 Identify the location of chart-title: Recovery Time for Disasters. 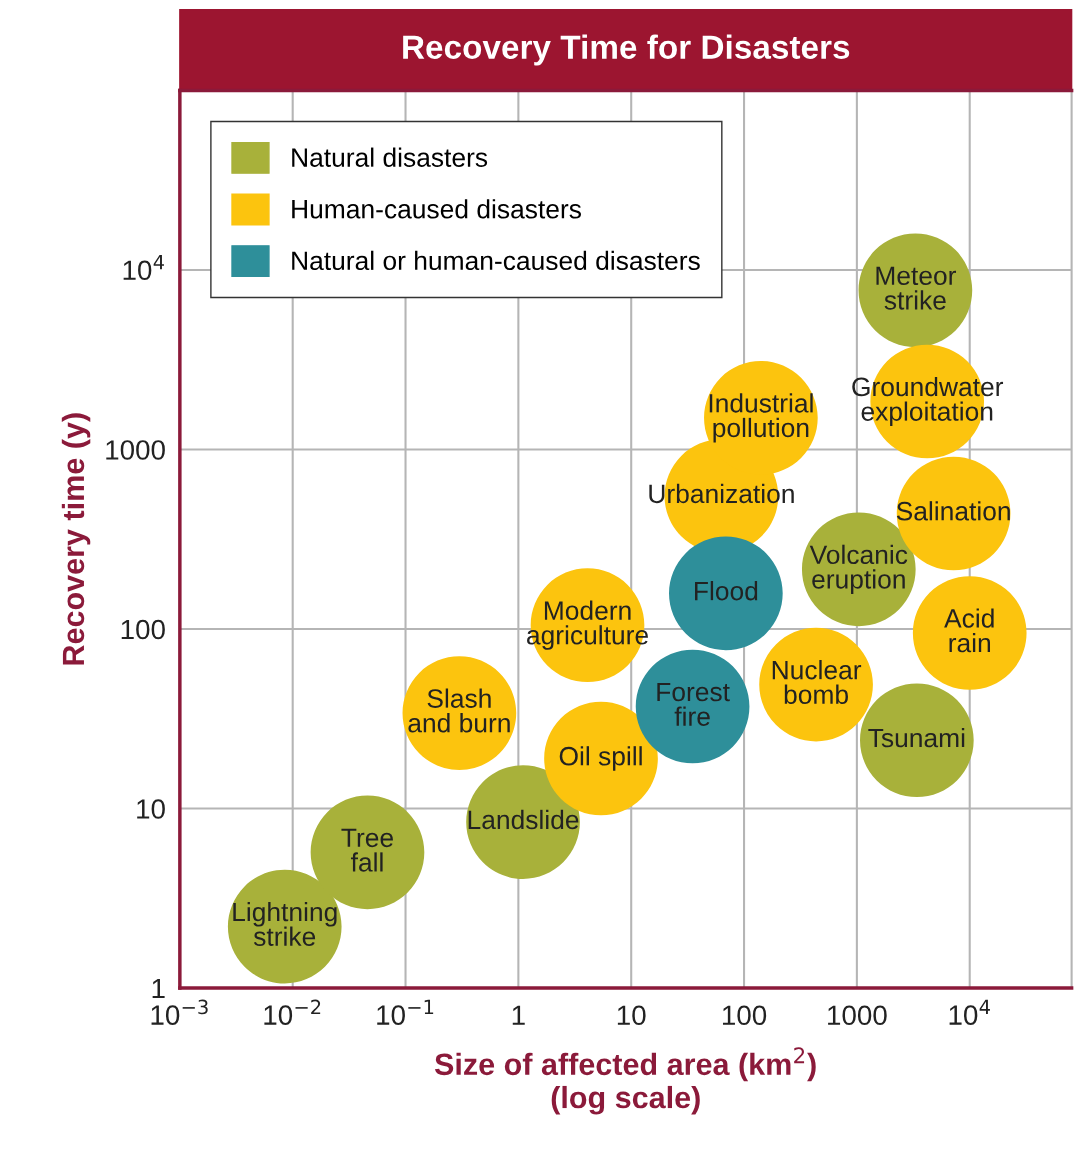
(626, 50).